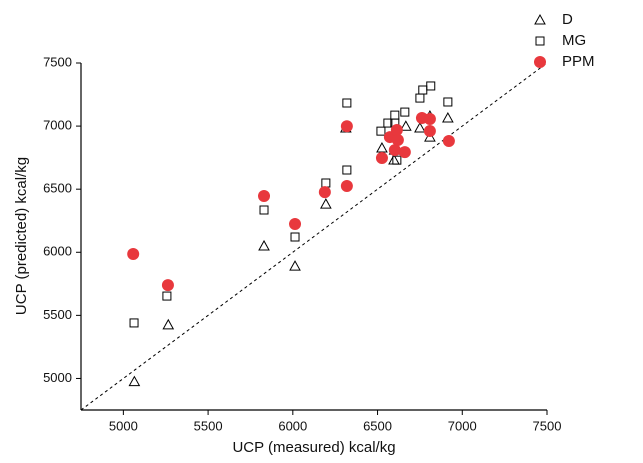 This screenshot has height=463, width=643. What do you see at coordinates (578, 61) in the screenshot?
I see `legend-label: PPM` at bounding box center [578, 61].